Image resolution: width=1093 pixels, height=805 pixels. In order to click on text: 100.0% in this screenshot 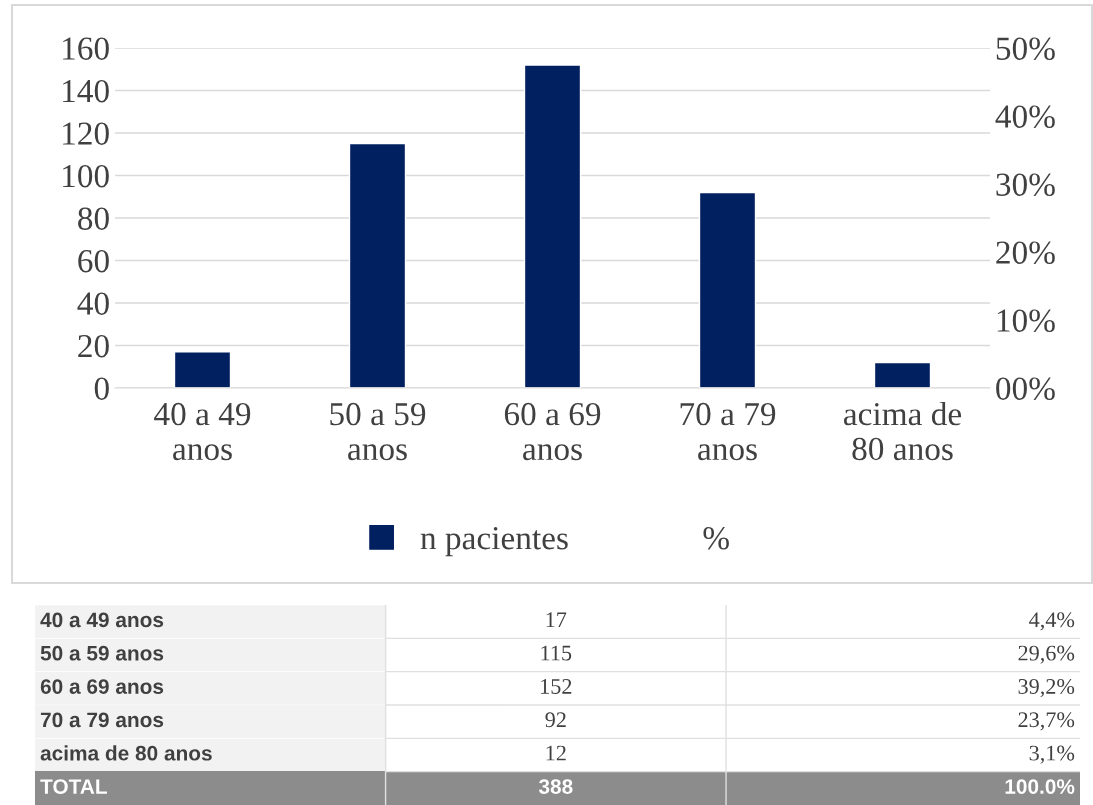, I will do `click(1040, 786)`.